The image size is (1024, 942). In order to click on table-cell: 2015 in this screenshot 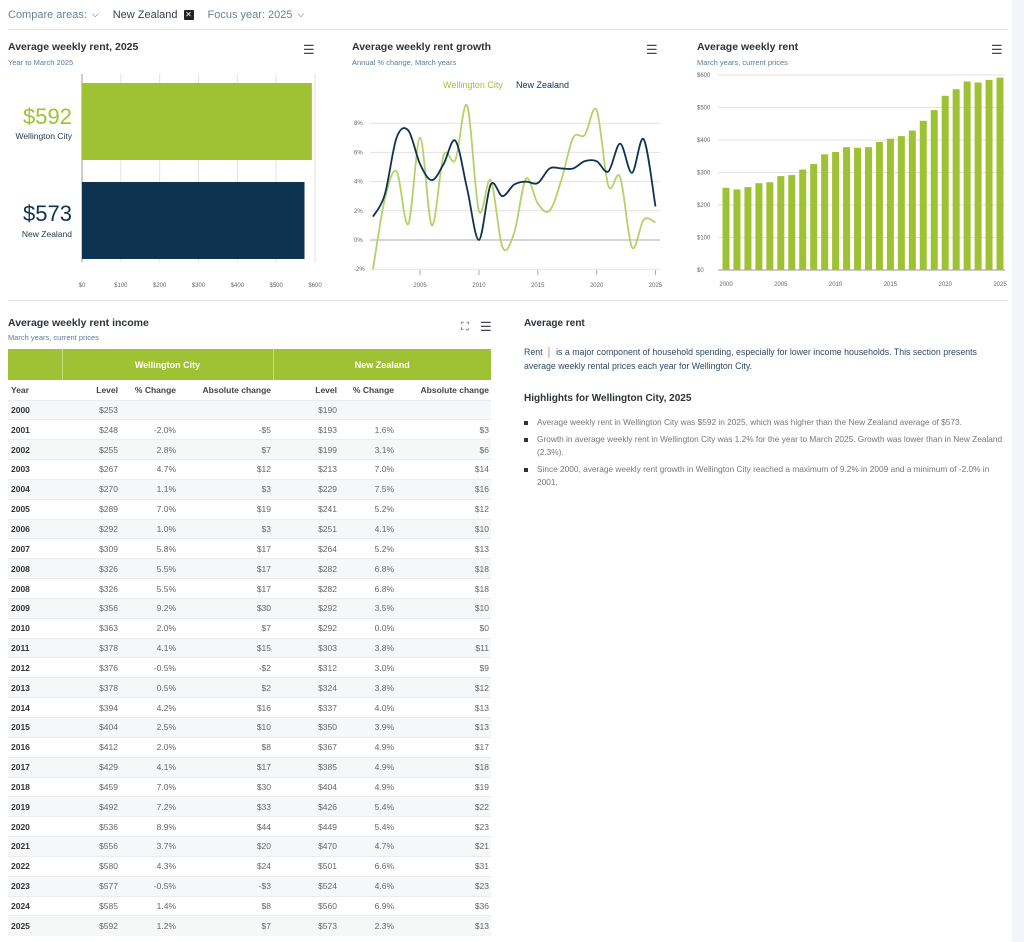, I will do `click(35, 727)`.